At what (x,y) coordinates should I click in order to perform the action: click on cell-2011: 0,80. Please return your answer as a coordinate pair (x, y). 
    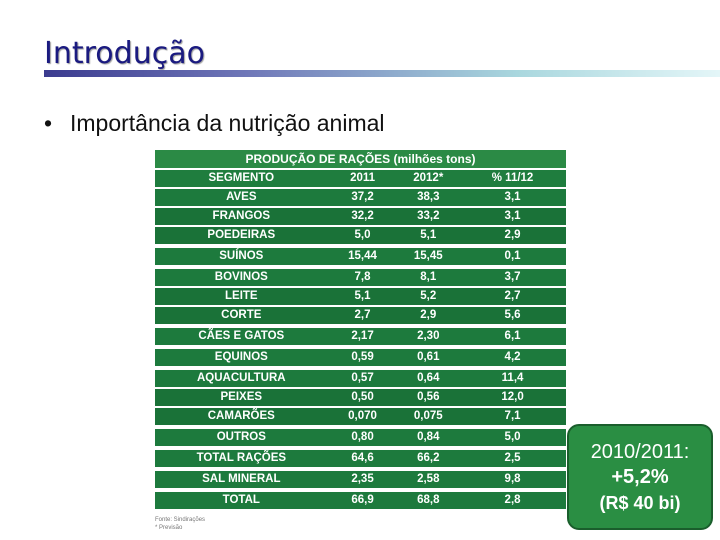
    Looking at the image, I should click on (362, 436).